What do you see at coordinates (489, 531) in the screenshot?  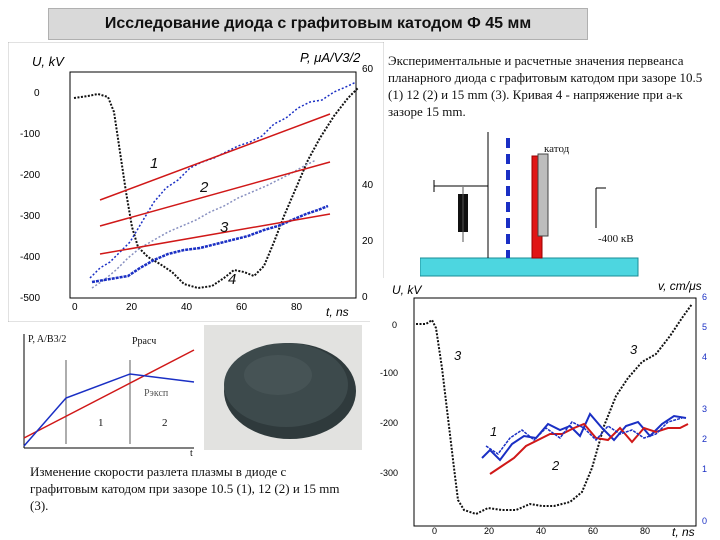 I see `vel-x-tick: 20` at bounding box center [489, 531].